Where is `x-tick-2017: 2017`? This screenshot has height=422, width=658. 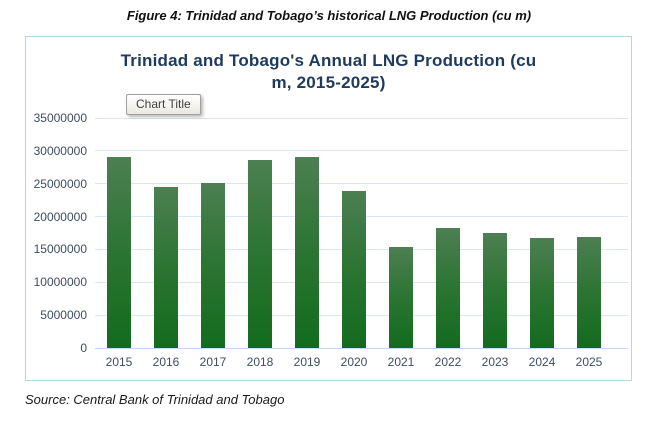 x-tick-2017: 2017 is located at coordinates (213, 362).